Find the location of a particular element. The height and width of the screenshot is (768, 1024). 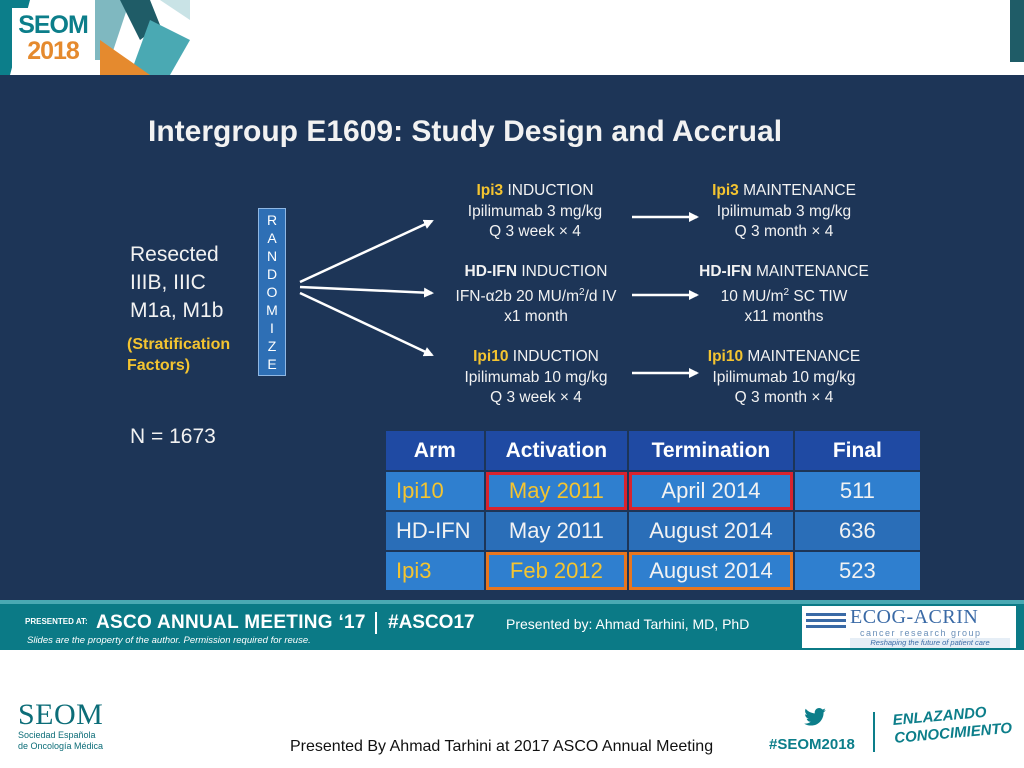

arrow-to-ipi10-induction is located at coordinates (366, 324).